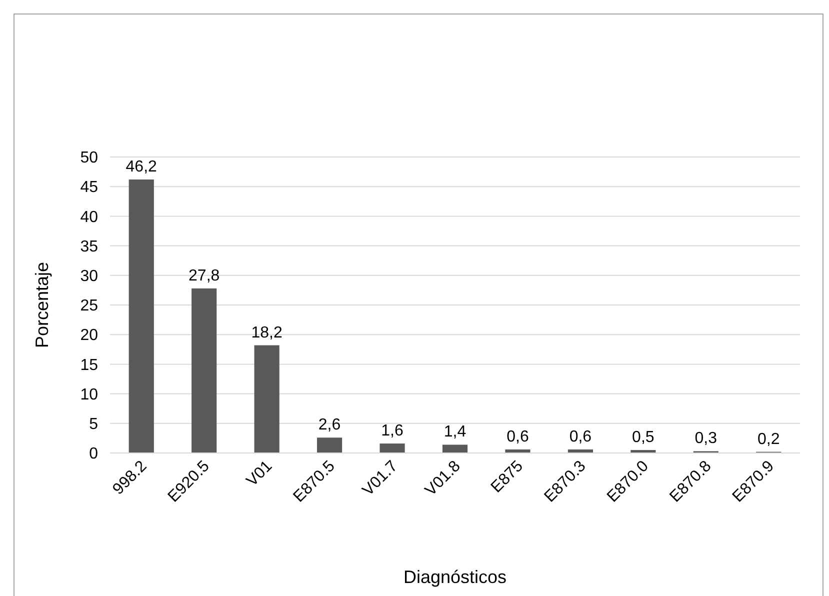 Image resolution: width=829 pixels, height=596 pixels. I want to click on y-tick-label: 40, so click(89, 217).